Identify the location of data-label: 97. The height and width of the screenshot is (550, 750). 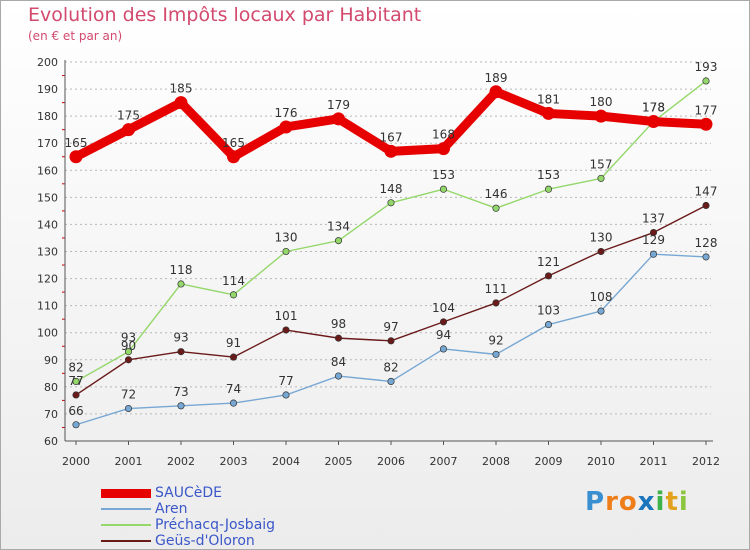
(390, 327).